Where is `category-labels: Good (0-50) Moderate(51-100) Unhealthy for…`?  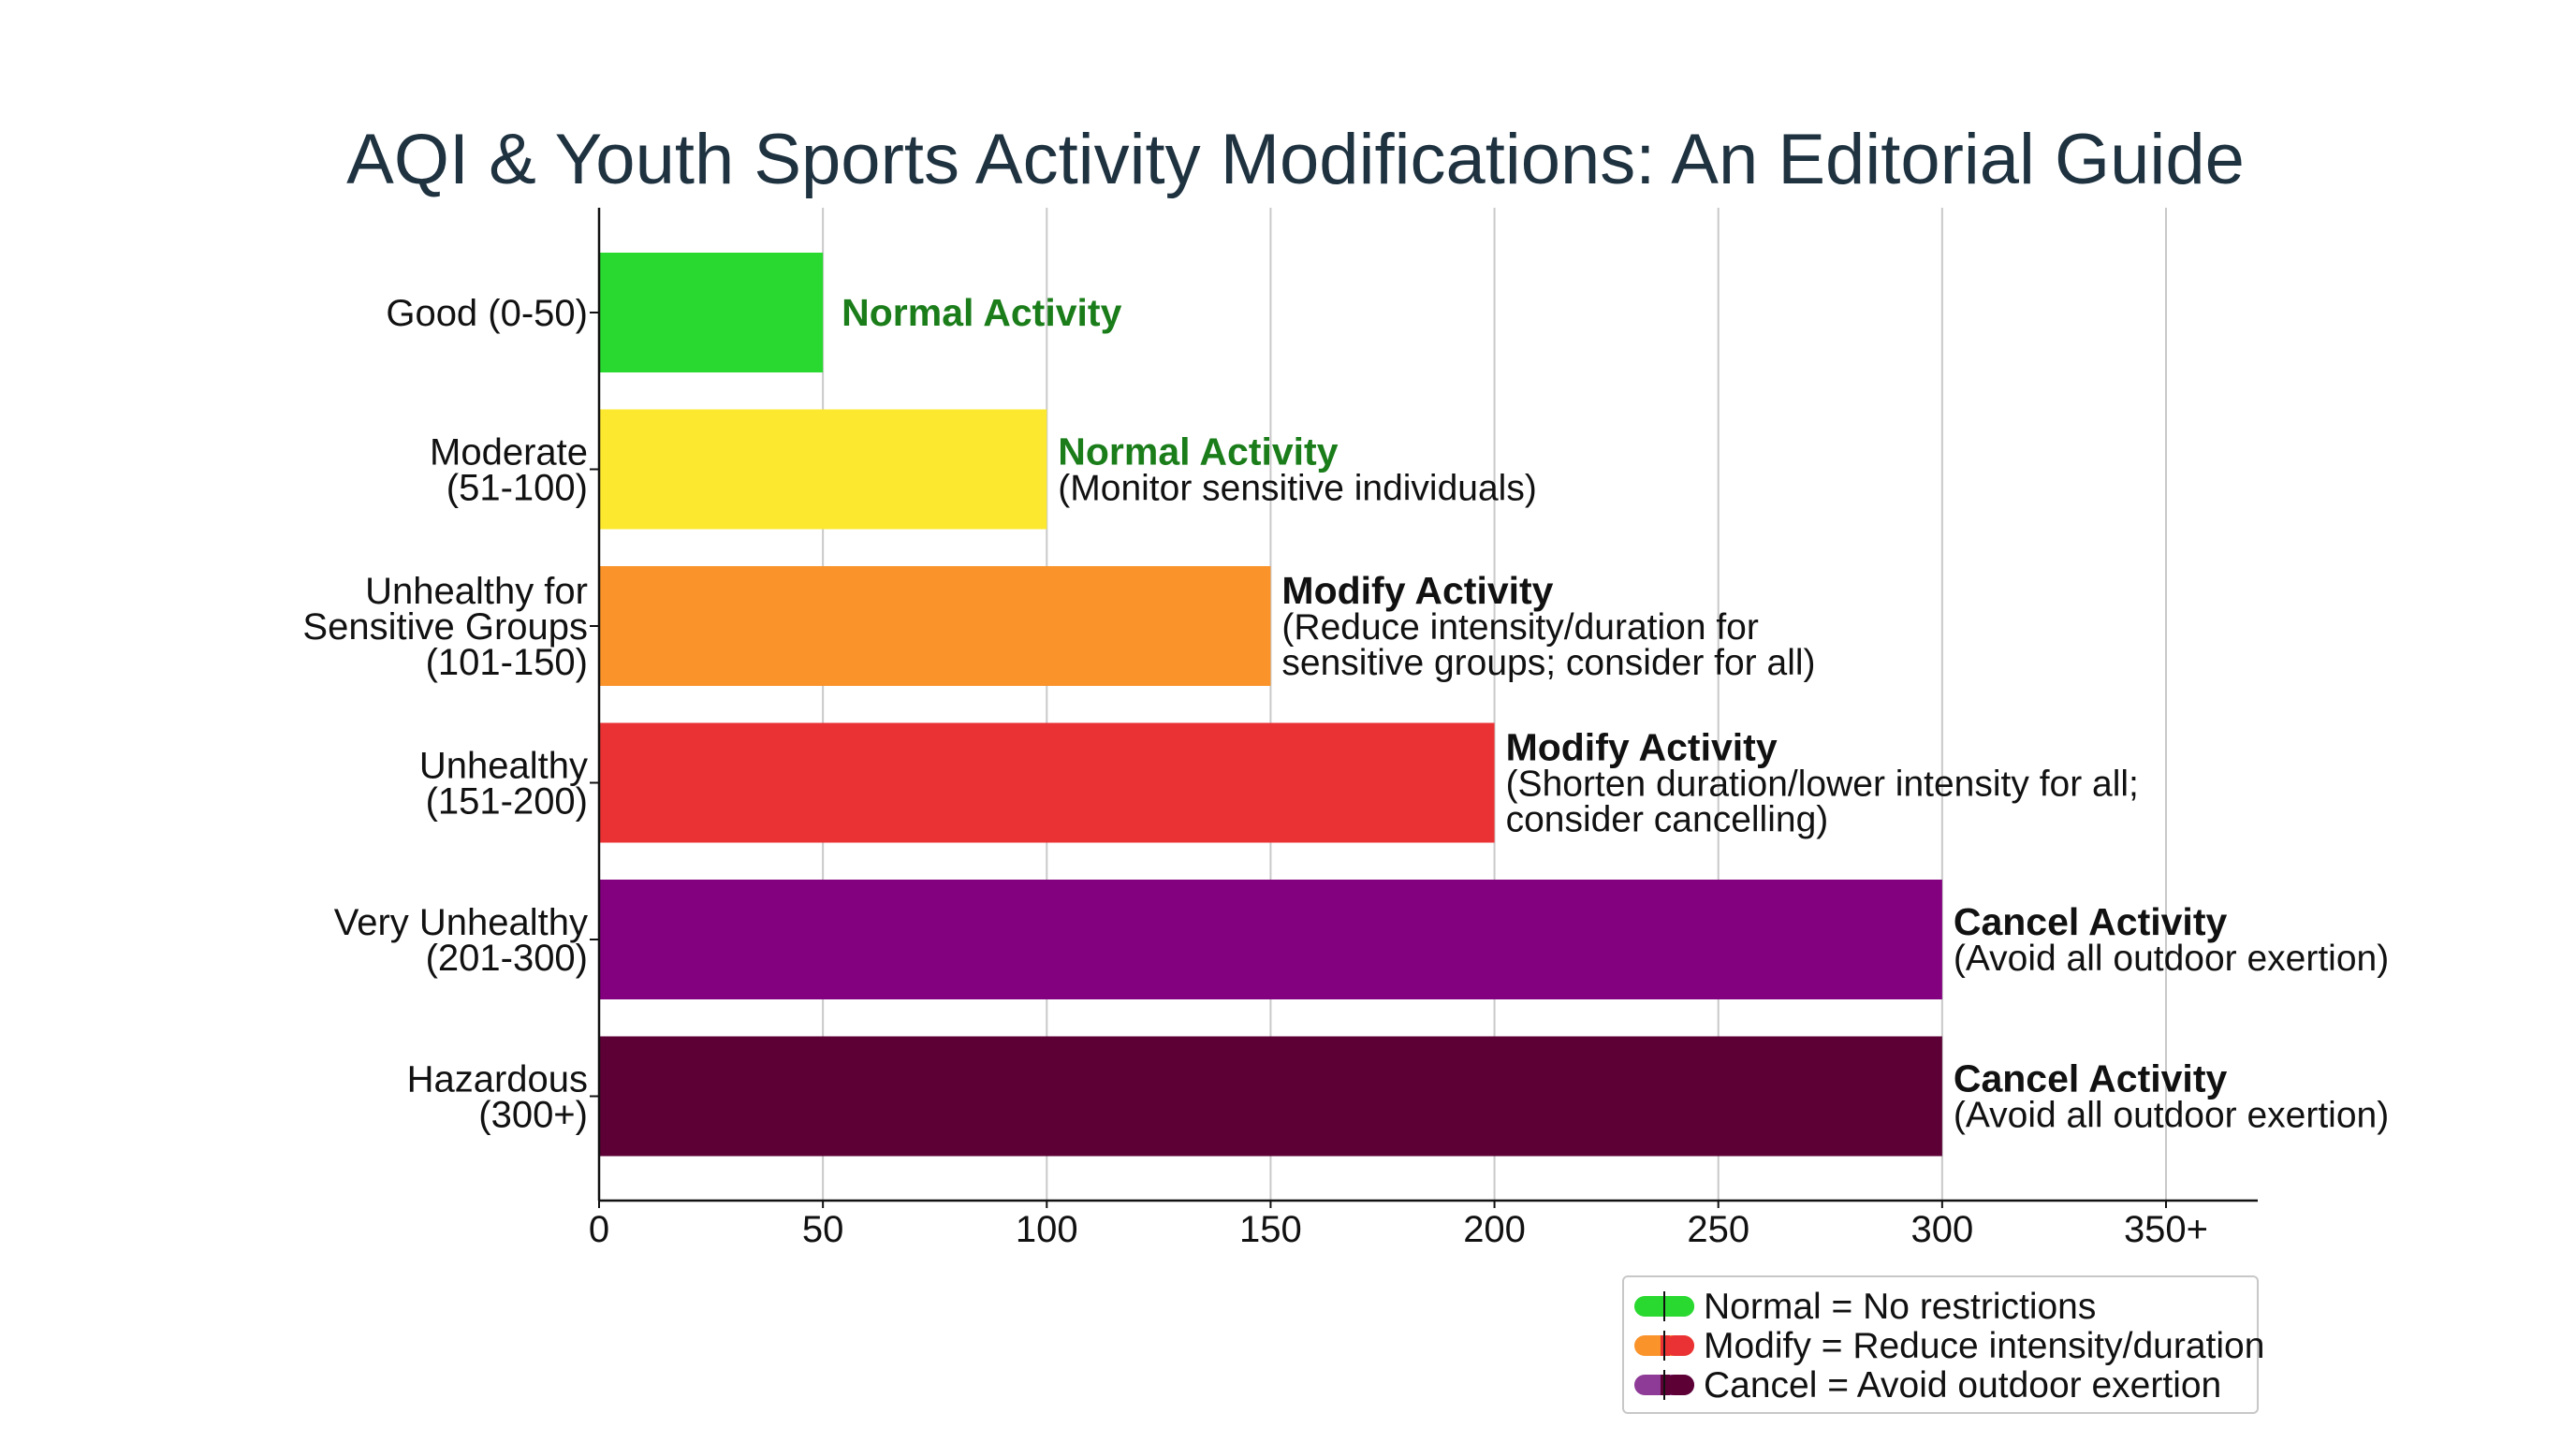
category-labels: Good (0-50) Moderate(51-100) Unhealthy for… is located at coordinates (445, 714).